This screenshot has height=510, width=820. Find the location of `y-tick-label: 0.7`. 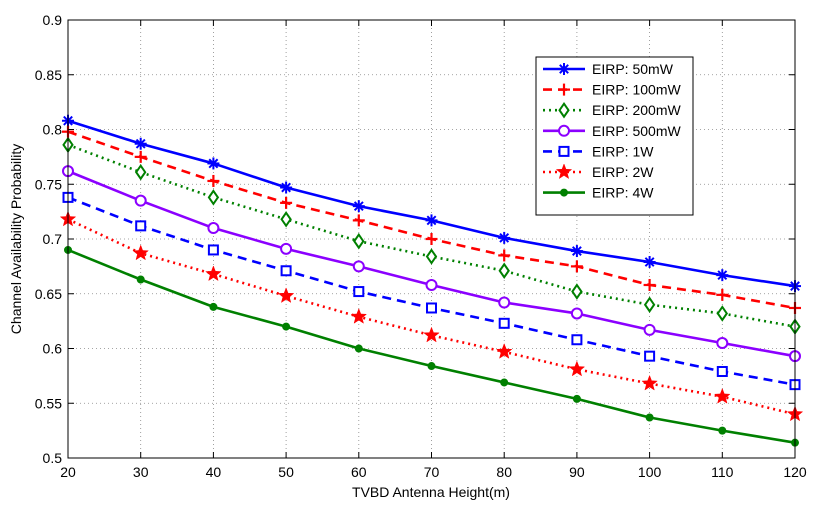

y-tick-label: 0.7 is located at coordinates (53, 239).